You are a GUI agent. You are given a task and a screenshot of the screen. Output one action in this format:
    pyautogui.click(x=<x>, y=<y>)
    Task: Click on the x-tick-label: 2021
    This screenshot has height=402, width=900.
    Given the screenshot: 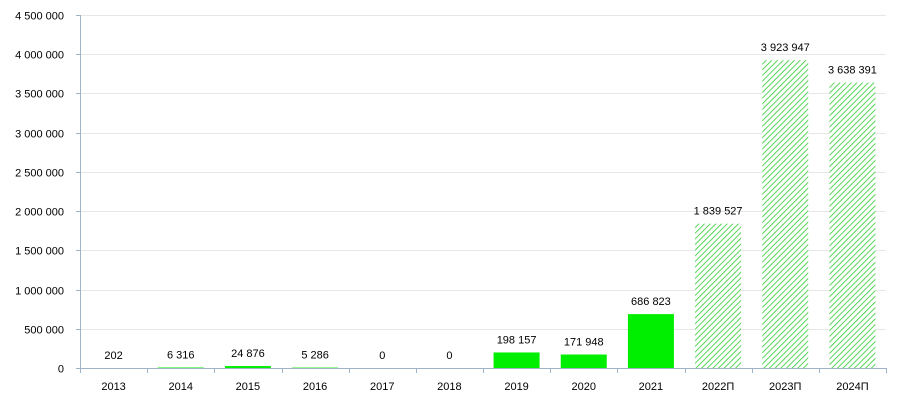 What is the action you would take?
    pyautogui.click(x=651, y=387)
    